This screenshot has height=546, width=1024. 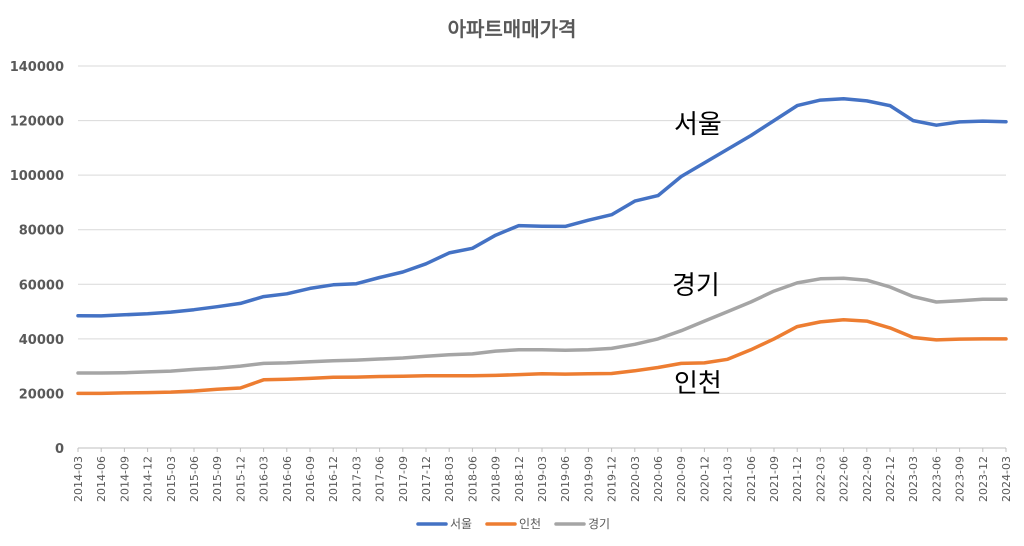 I want to click on legend-label: 경기, so click(x=599, y=524).